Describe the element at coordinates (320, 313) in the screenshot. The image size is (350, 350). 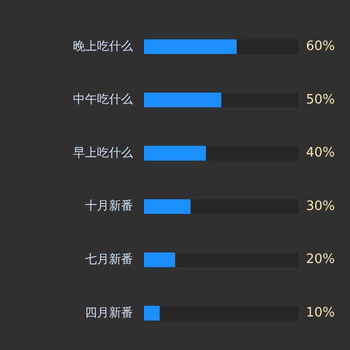
I see `data-label: 10%` at that location.